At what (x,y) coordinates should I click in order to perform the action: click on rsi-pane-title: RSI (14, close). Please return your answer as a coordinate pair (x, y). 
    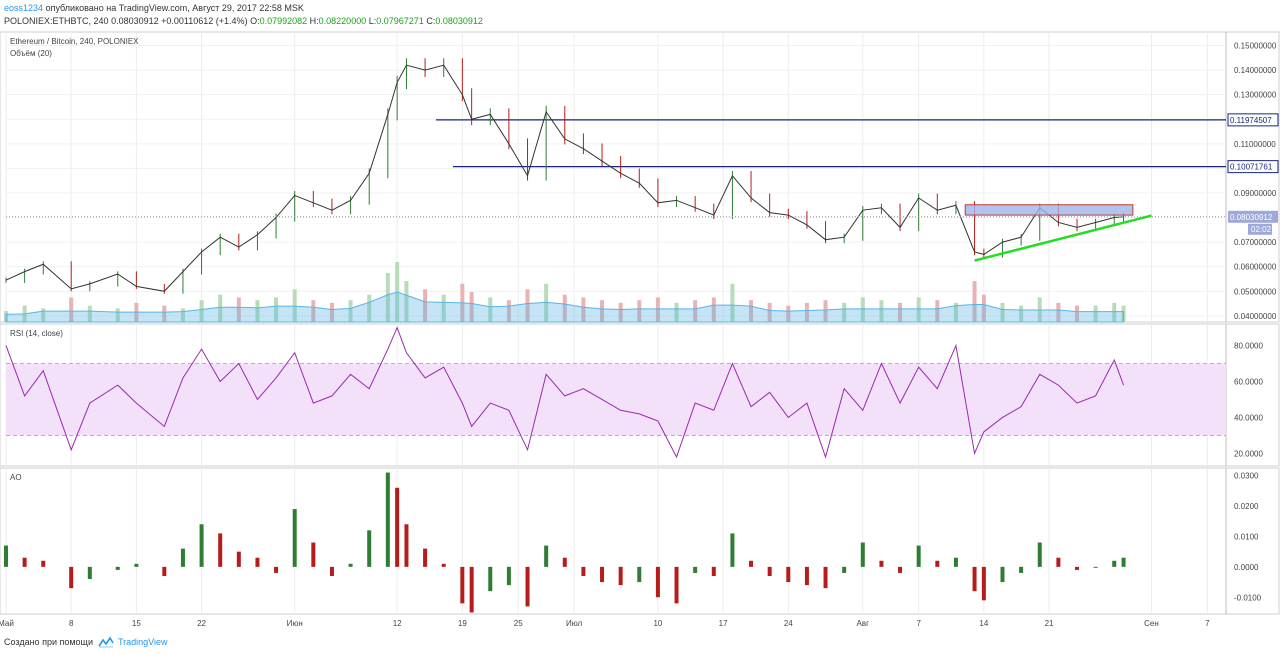
    Looking at the image, I should click on (36, 333).